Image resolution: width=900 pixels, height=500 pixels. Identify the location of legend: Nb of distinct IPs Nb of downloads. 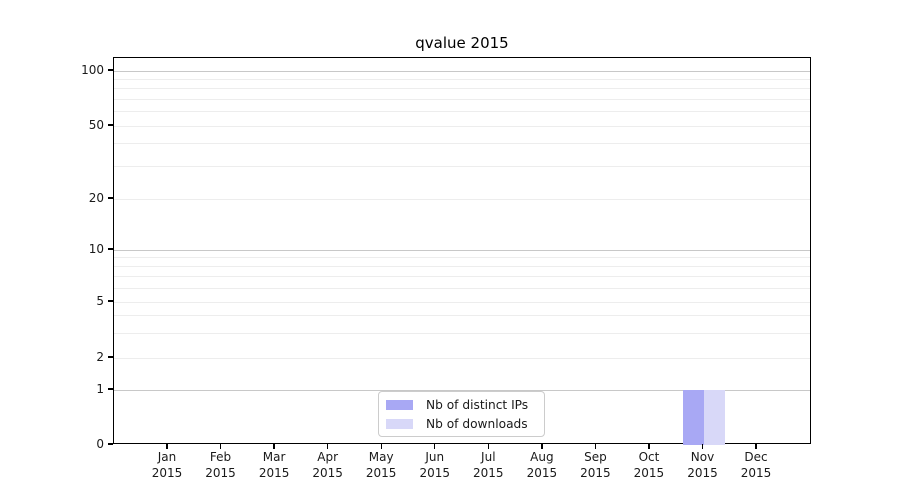
(461, 414).